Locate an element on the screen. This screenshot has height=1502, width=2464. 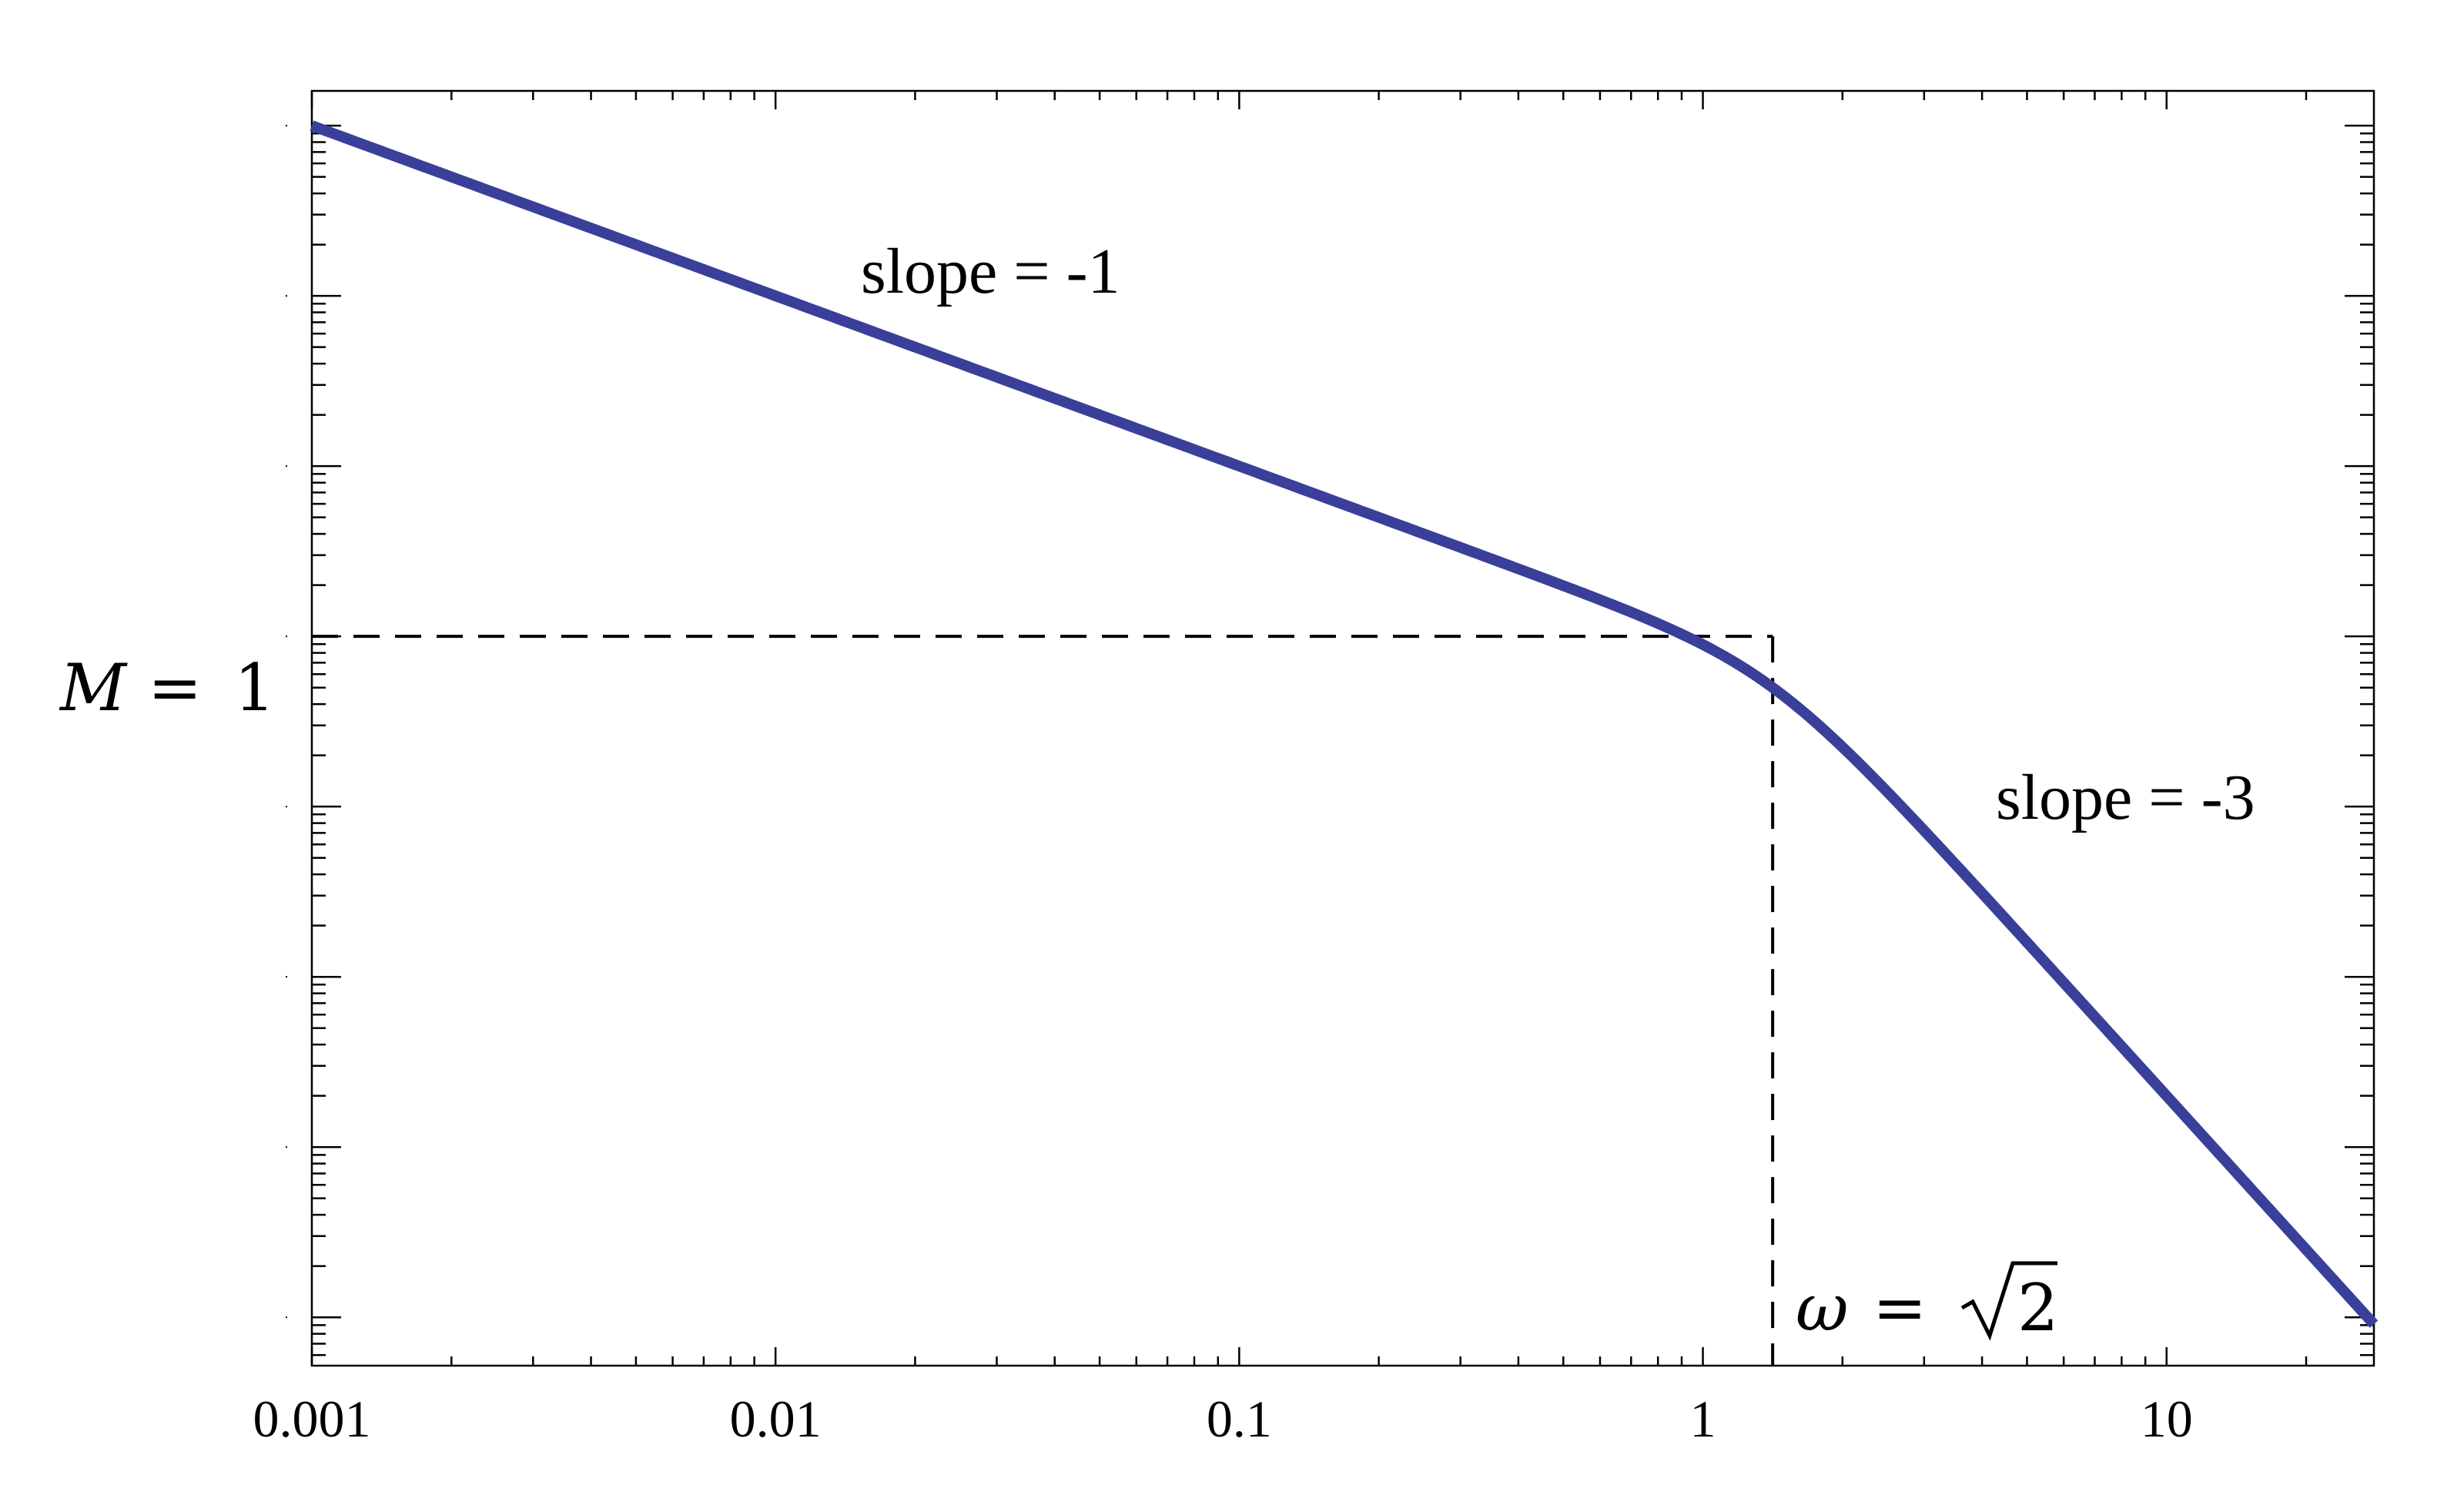
x-tick-label: 0.1 is located at coordinates (1239, 1419).